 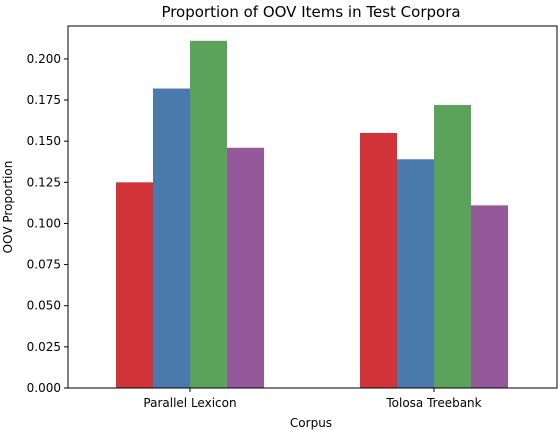 I want to click on y-tick-label: 0.100, so click(x=44, y=223).